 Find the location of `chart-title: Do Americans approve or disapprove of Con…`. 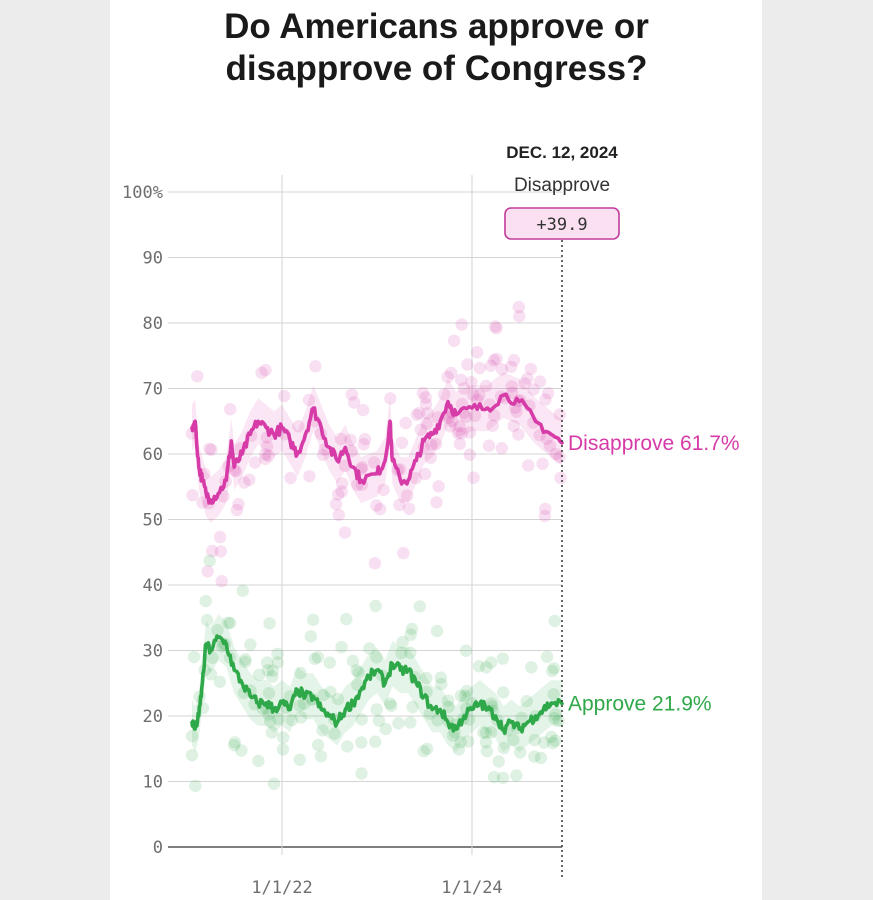

chart-title: Do Americans approve or disapprove of Con… is located at coordinates (436, 48).